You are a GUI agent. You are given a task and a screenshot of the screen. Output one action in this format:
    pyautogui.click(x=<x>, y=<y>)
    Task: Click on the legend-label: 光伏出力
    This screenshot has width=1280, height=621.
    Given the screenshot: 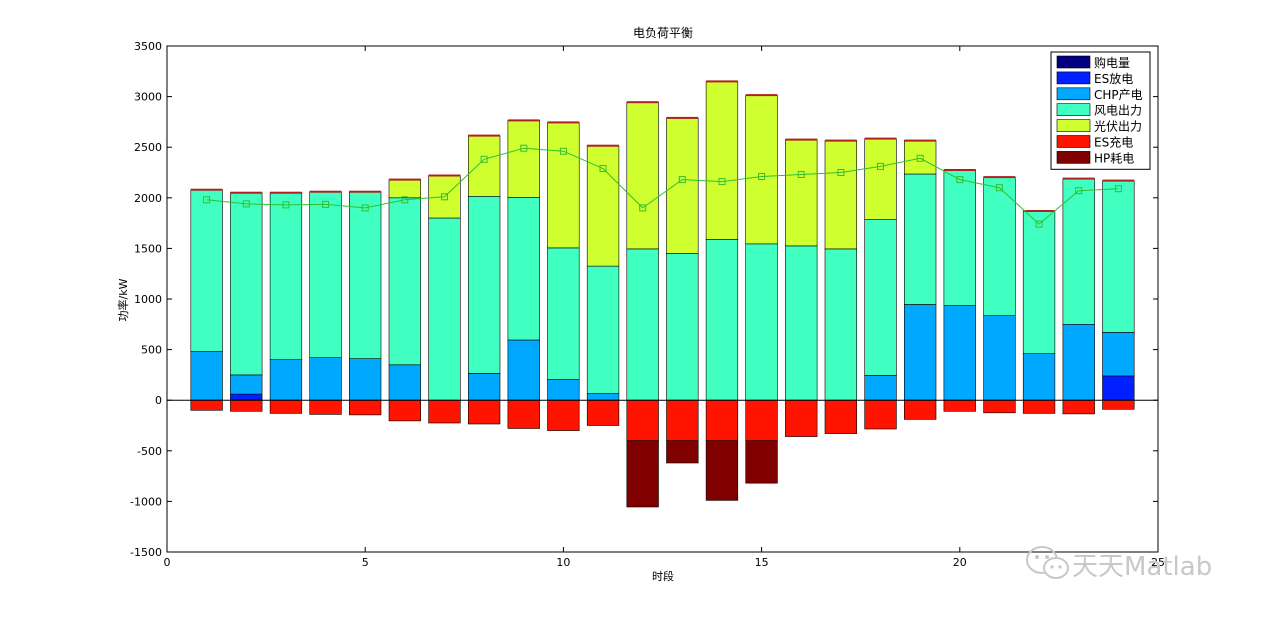 What is the action you would take?
    pyautogui.click(x=1118, y=127)
    